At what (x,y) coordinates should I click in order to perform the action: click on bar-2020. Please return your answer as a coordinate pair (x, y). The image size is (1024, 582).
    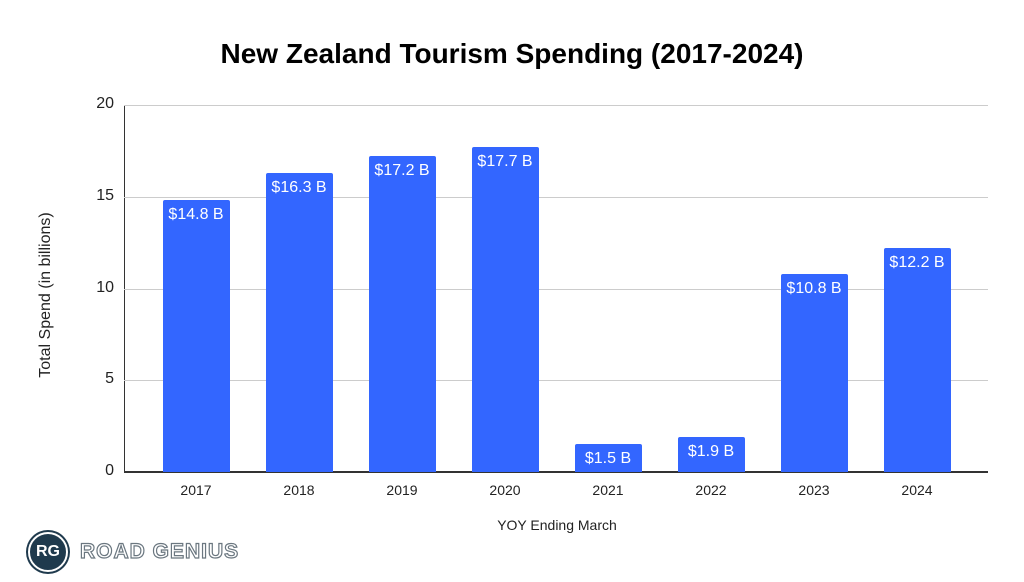
    Looking at the image, I should click on (505, 309).